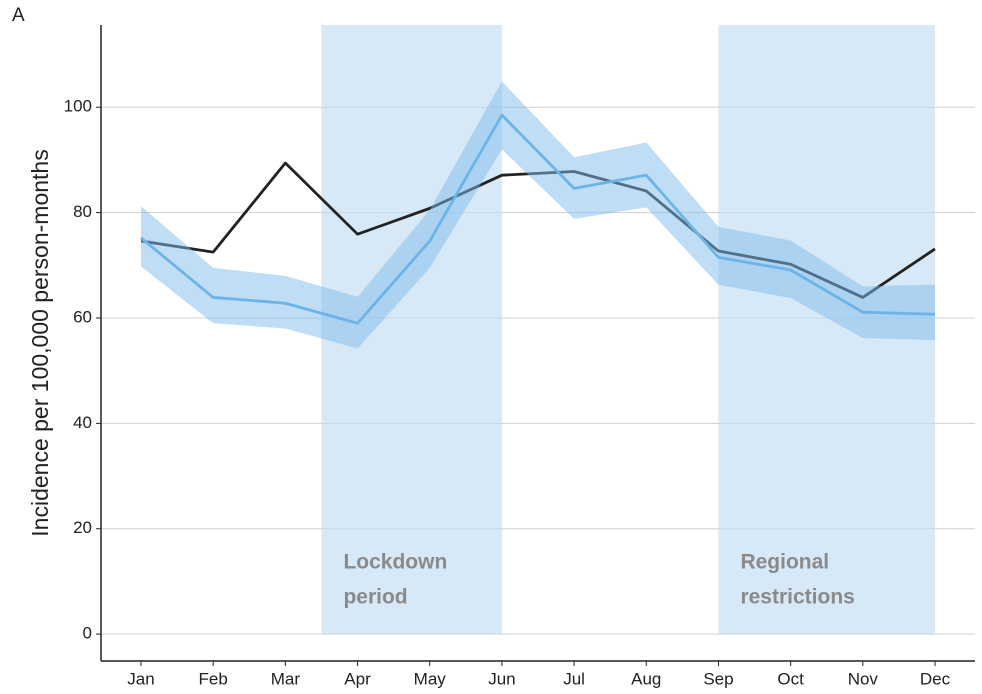  I want to click on x-tick-label: Dec, so click(935, 678).